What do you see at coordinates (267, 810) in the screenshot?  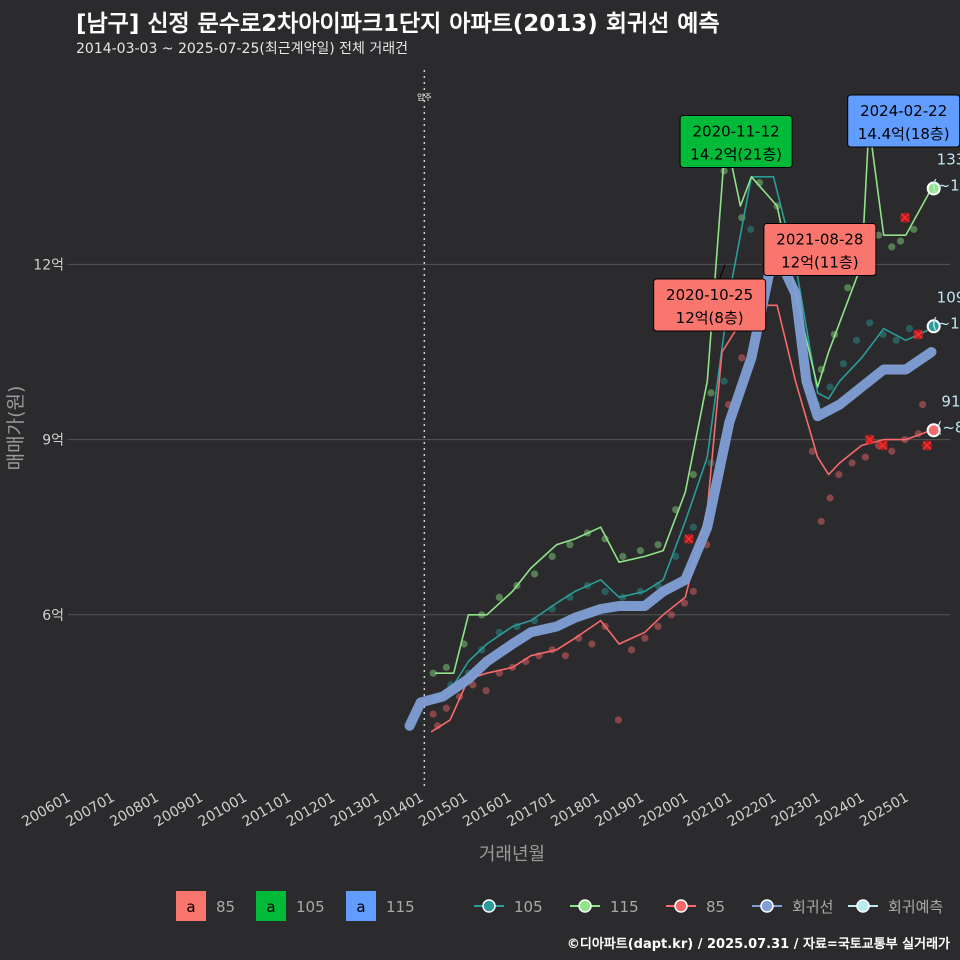 I see `x-tick-label: 201101` at bounding box center [267, 810].